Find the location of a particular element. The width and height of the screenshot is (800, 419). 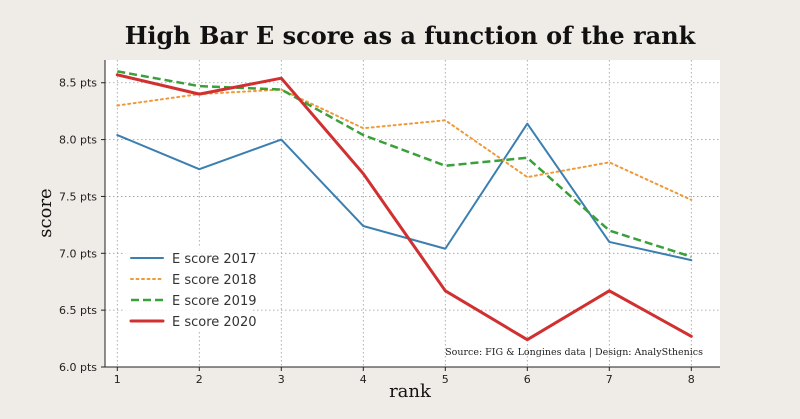

legend-box is located at coordinates (188, 289).